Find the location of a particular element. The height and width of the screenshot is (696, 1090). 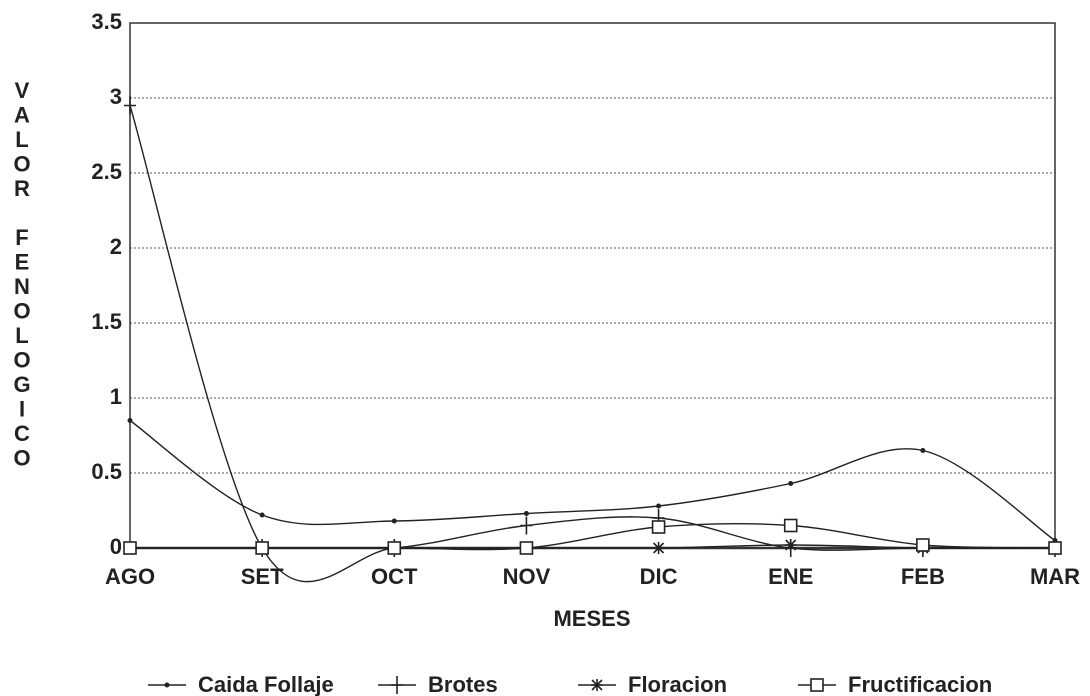

x-tick-label: MAR is located at coordinates (1055, 576).